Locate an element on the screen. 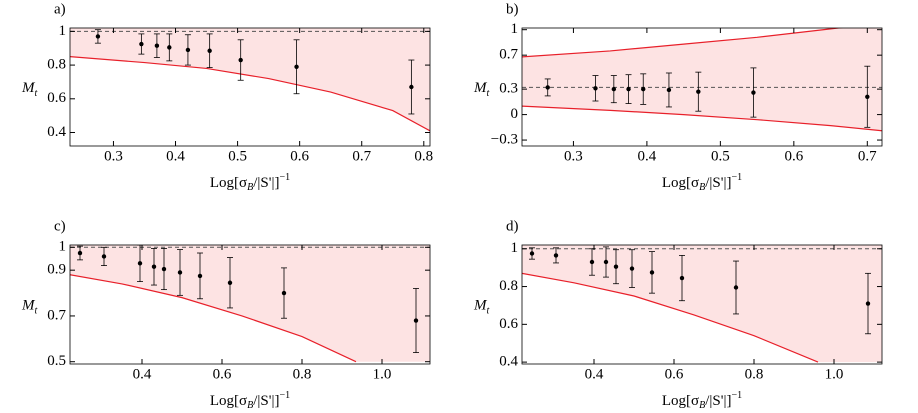 The image size is (918, 413). y-tick-label: 0.5 is located at coordinates (56, 361).